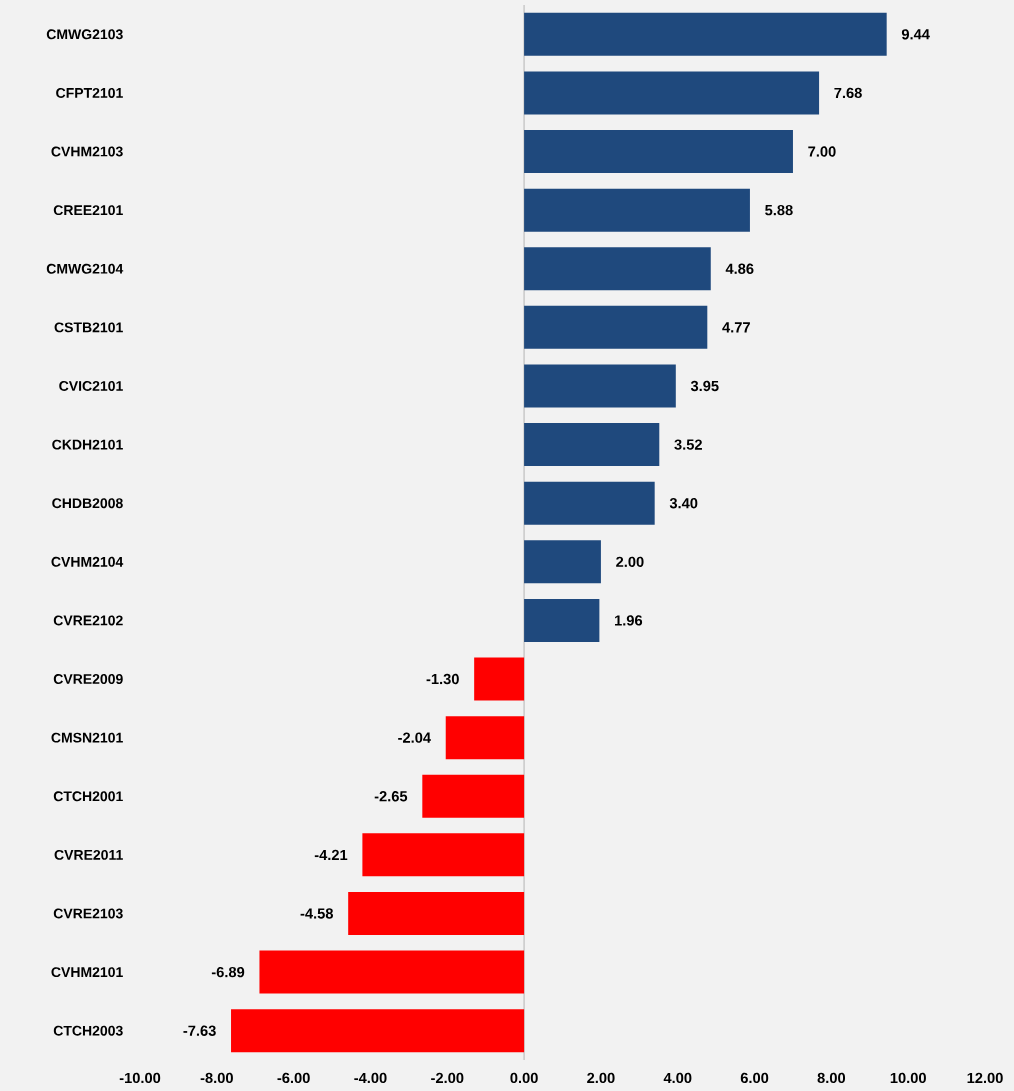  What do you see at coordinates (199, 1030) in the screenshot?
I see `data-label: -7.63` at bounding box center [199, 1030].